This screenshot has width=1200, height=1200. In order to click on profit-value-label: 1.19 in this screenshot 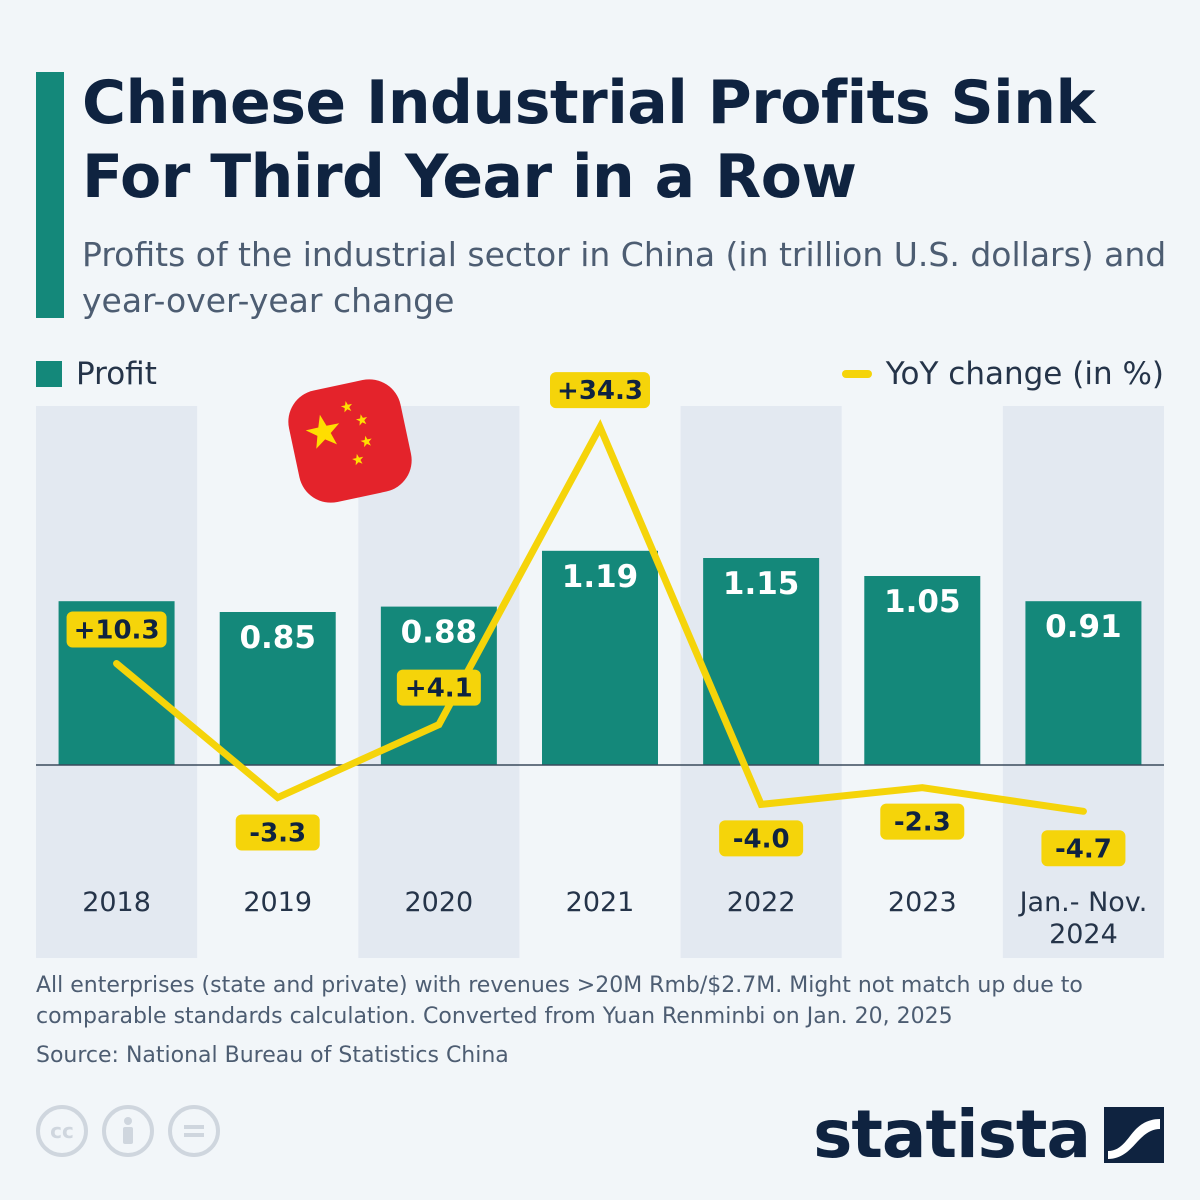, I will do `click(600, 577)`.